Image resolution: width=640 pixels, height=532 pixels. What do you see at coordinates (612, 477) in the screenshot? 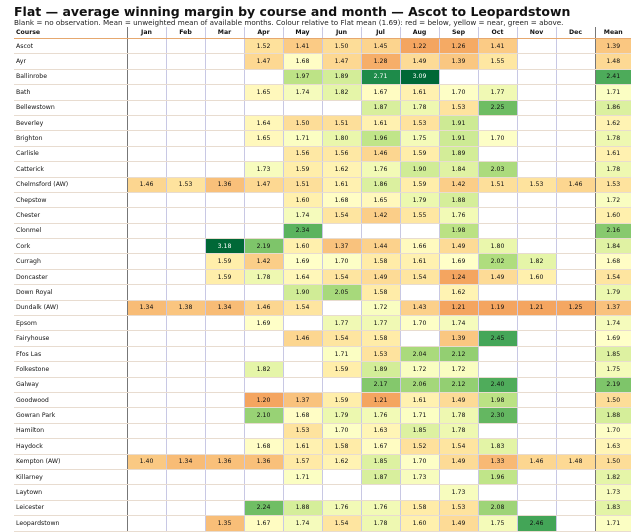
I see `mean-cell: 1.82` at bounding box center [612, 477].